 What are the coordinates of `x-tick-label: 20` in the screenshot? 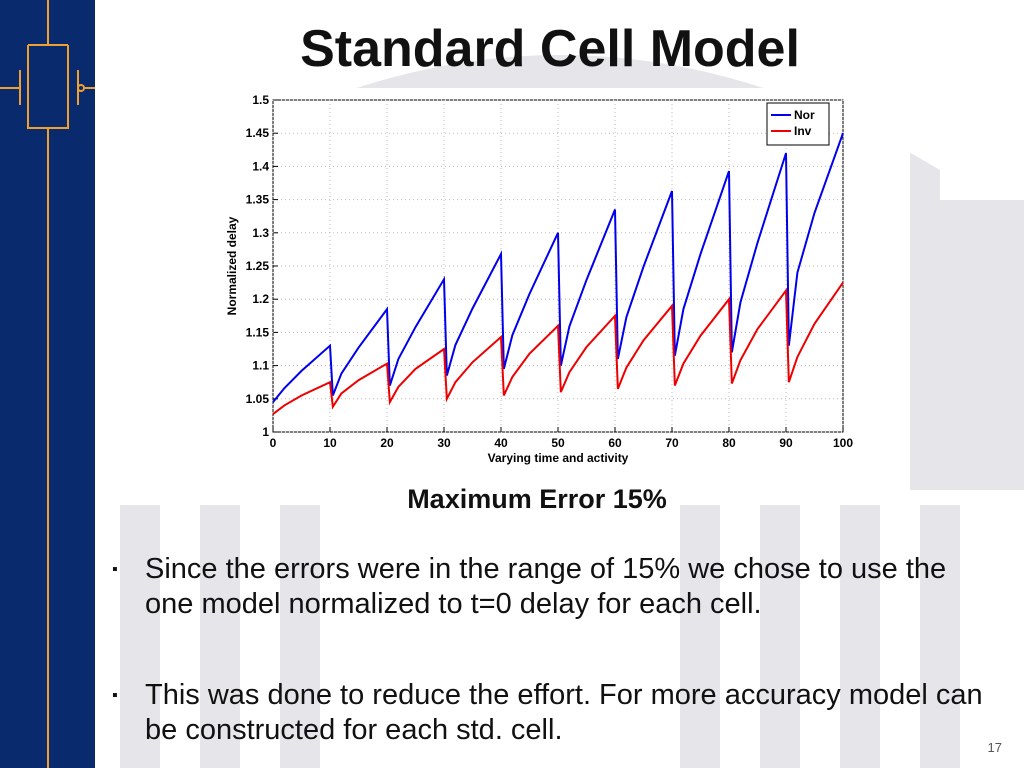 It's located at (387, 443).